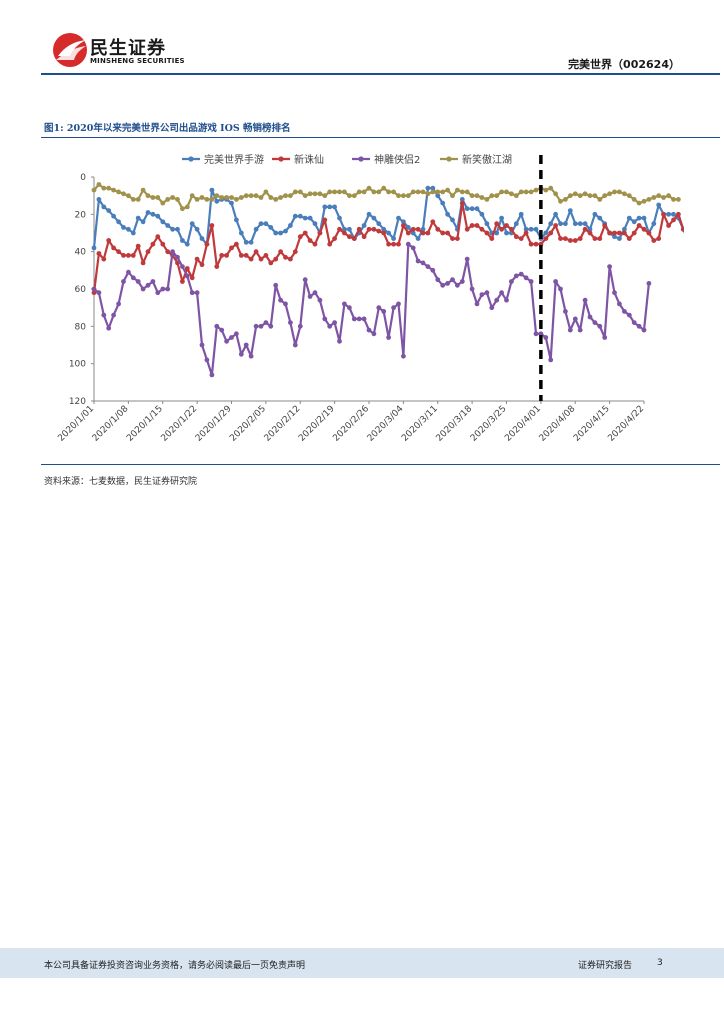 This screenshot has height=1024, width=724. I want to click on x-tick-label: 2020/4/22, so click(626, 424).